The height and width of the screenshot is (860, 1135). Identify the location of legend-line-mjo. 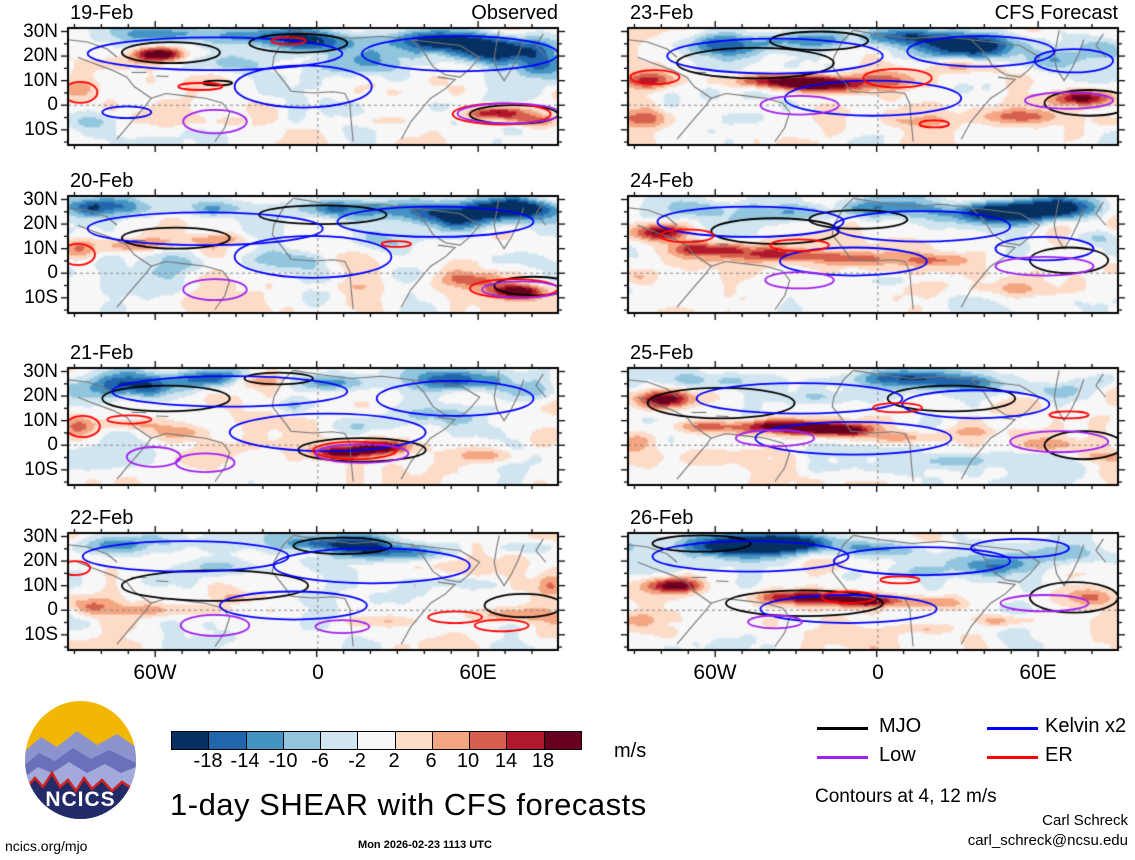
(842, 728).